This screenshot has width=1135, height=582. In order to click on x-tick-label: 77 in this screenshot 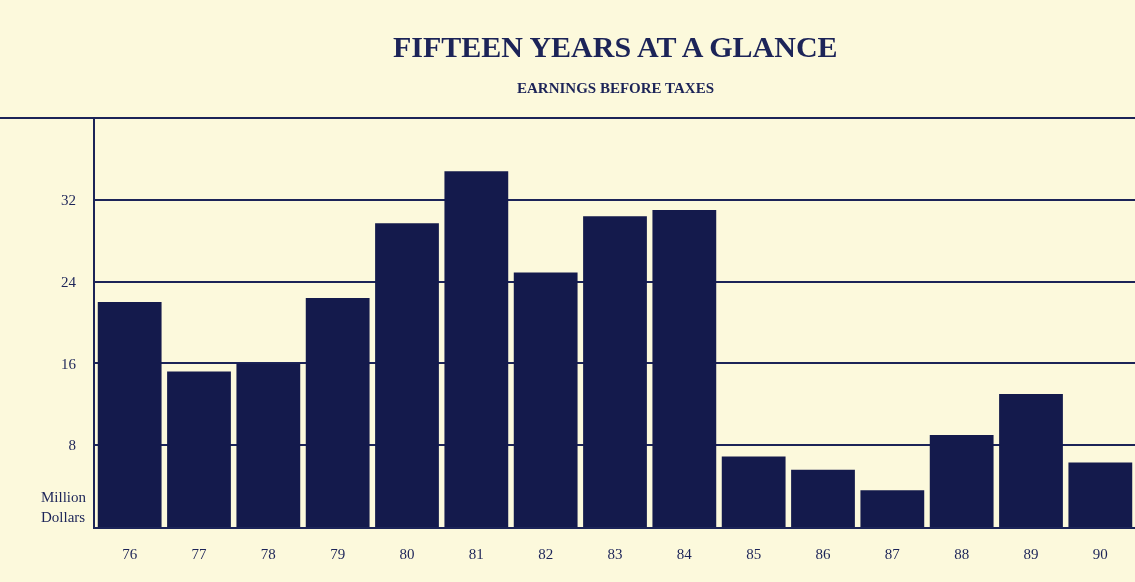, I will do `click(199, 554)`.